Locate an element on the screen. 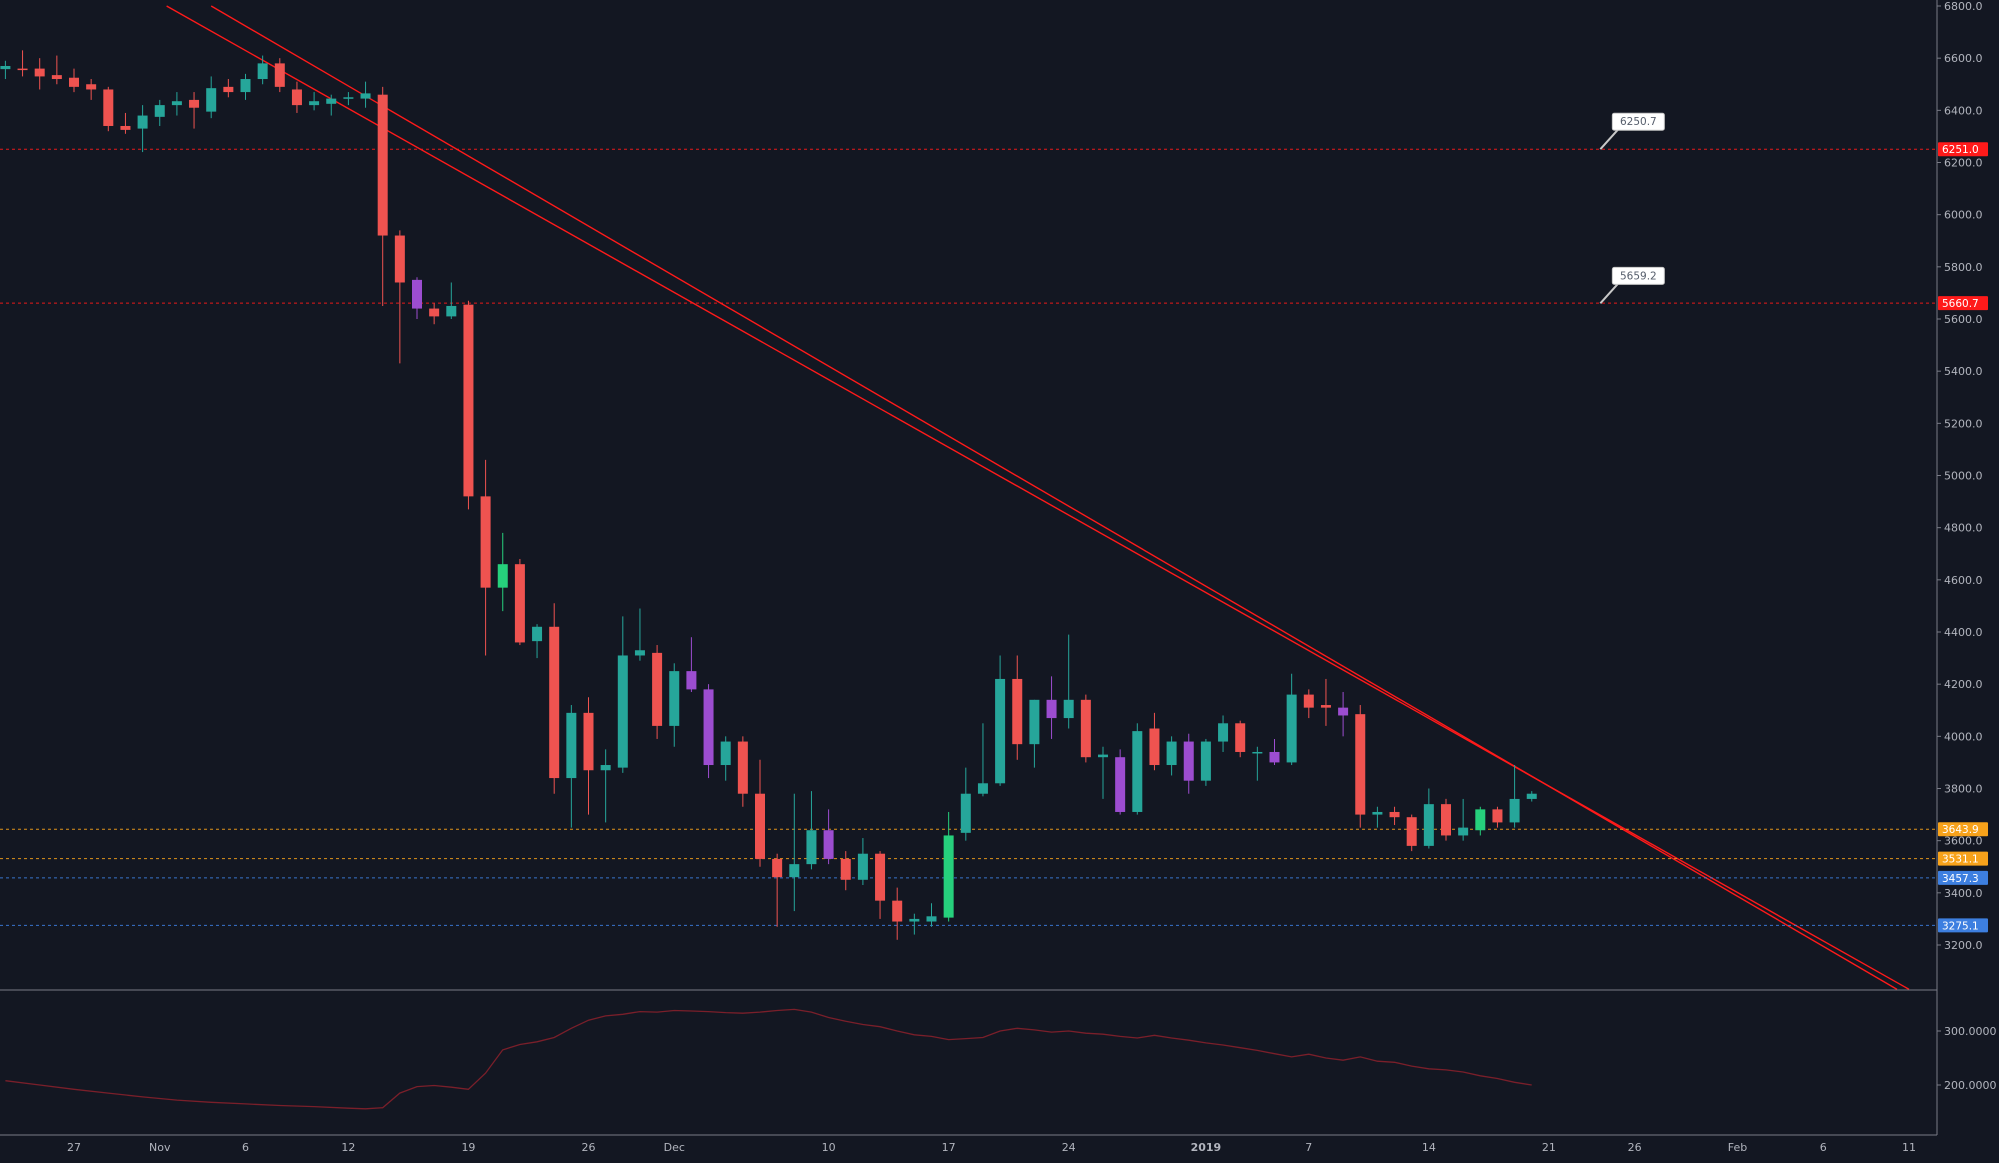 This screenshot has width=1999, height=1163. x-tick-label: 12 is located at coordinates (348, 1147).